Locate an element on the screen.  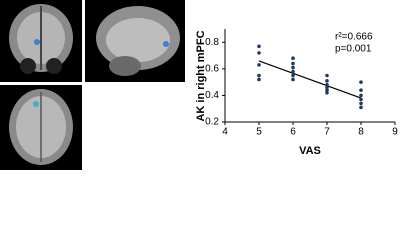
x-tick-label: 9 is located at coordinates (395, 132).